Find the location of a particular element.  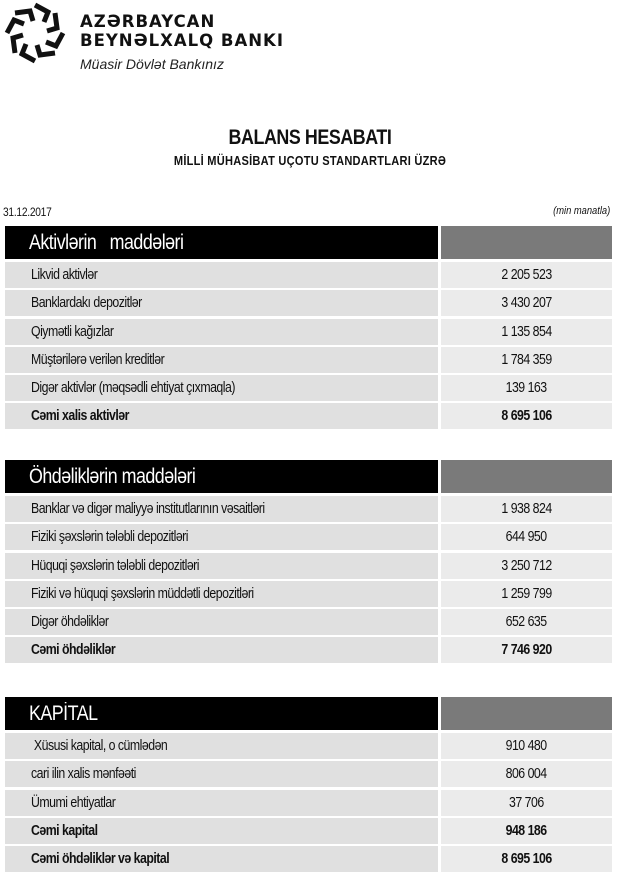

table-row: Banklardakı depozitlər 3 430 207 is located at coordinates (308, 303).